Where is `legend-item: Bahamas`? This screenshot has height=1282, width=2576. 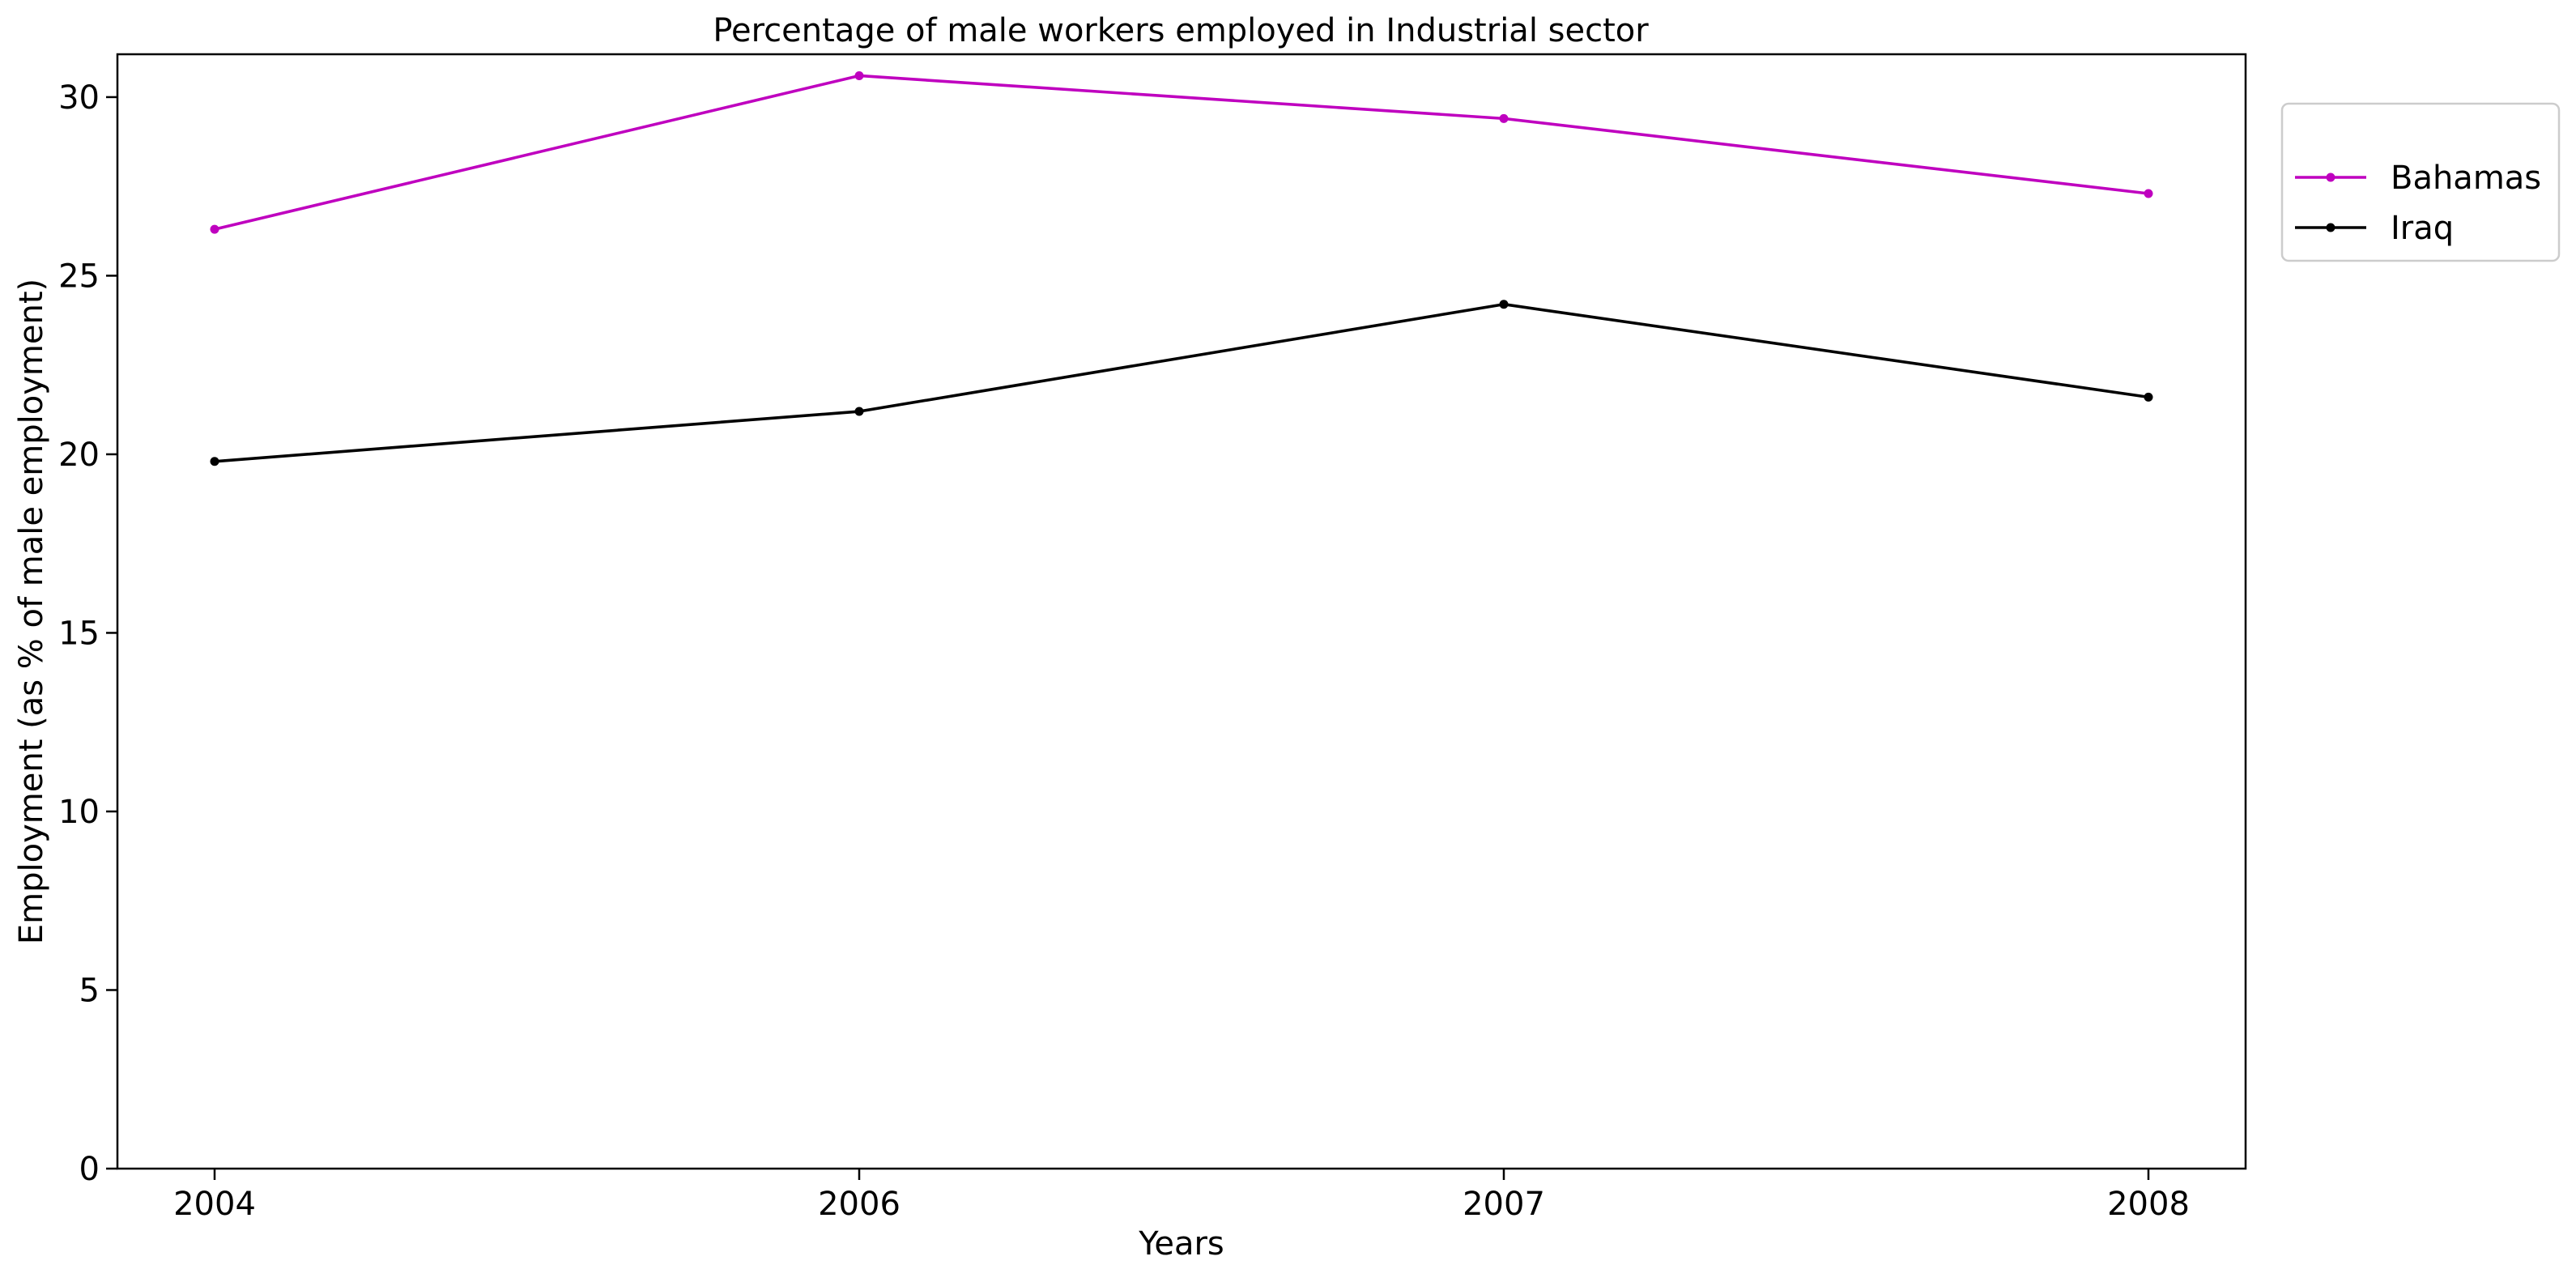
legend-item: Bahamas is located at coordinates (2418, 178).